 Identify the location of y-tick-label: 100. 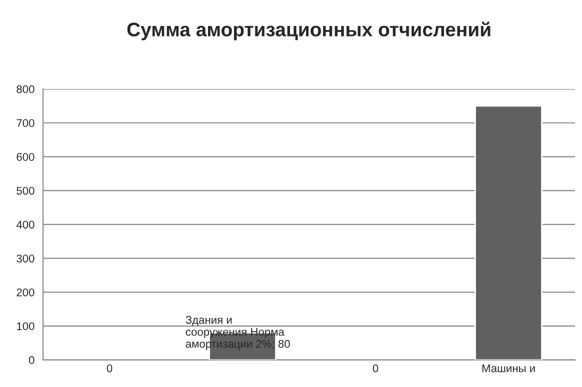
(25, 326).